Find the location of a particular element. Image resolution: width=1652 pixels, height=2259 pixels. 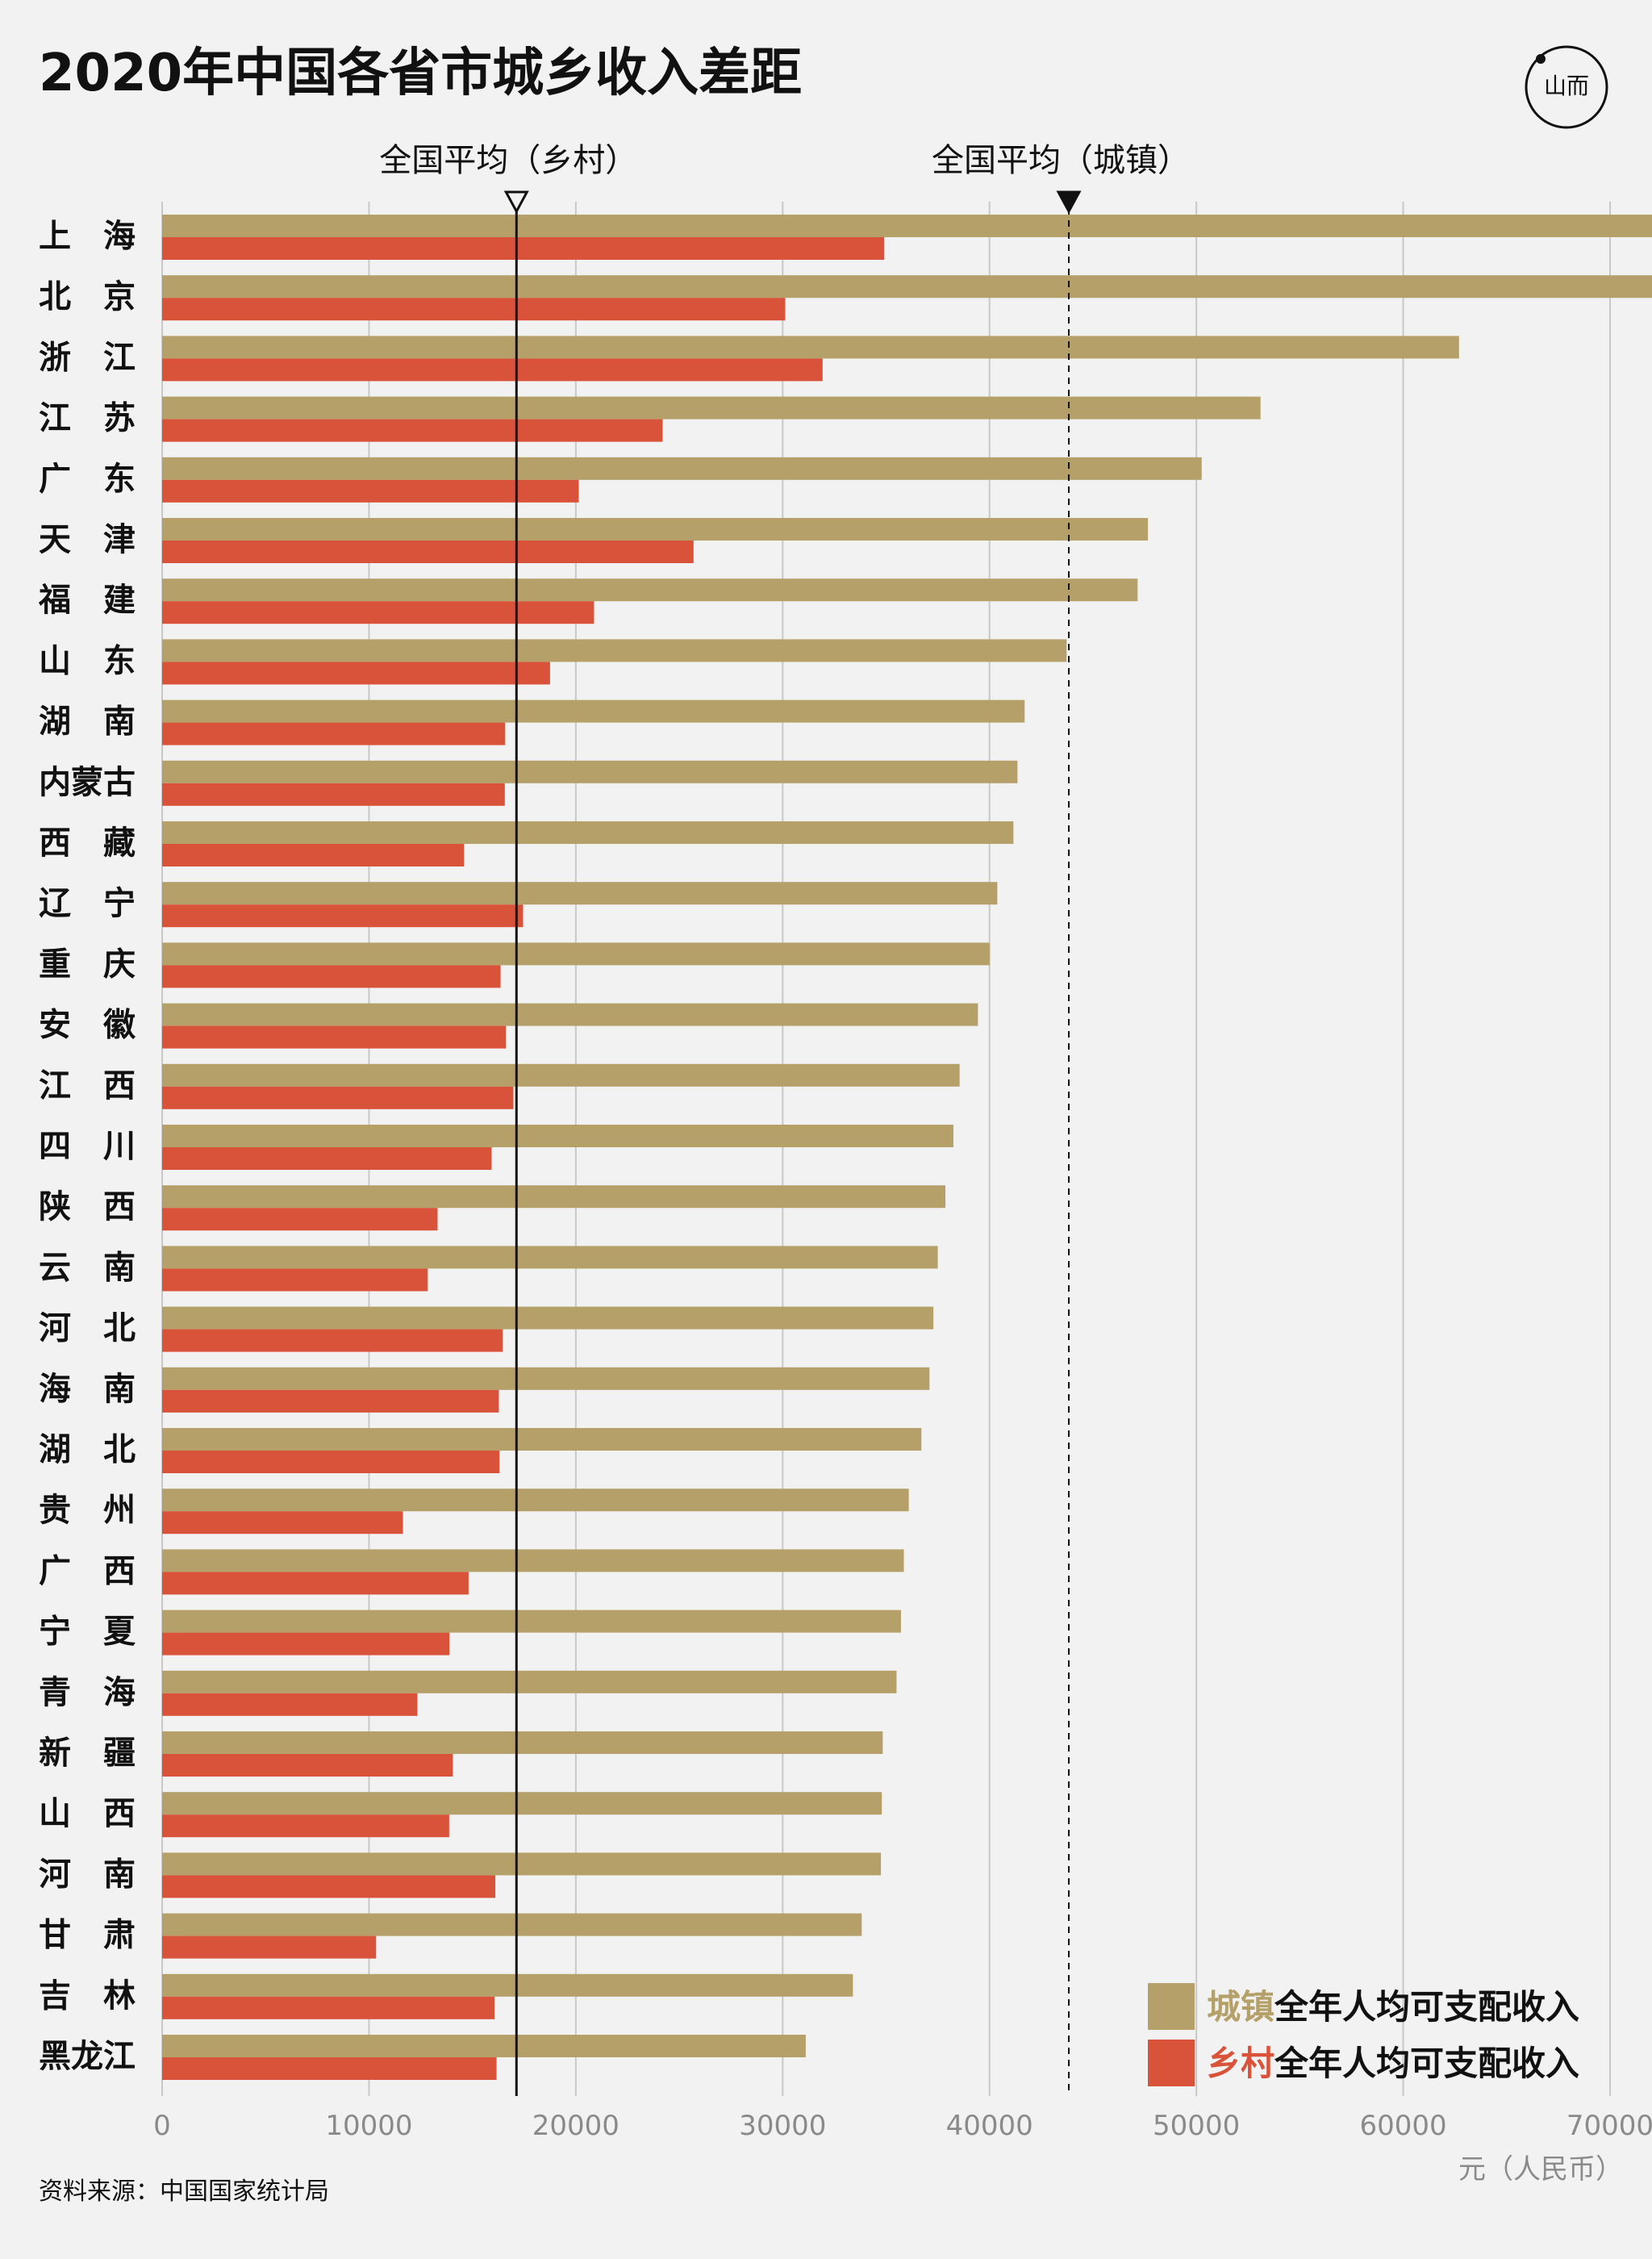

province-label: 江 苏 is located at coordinates (88, 419).